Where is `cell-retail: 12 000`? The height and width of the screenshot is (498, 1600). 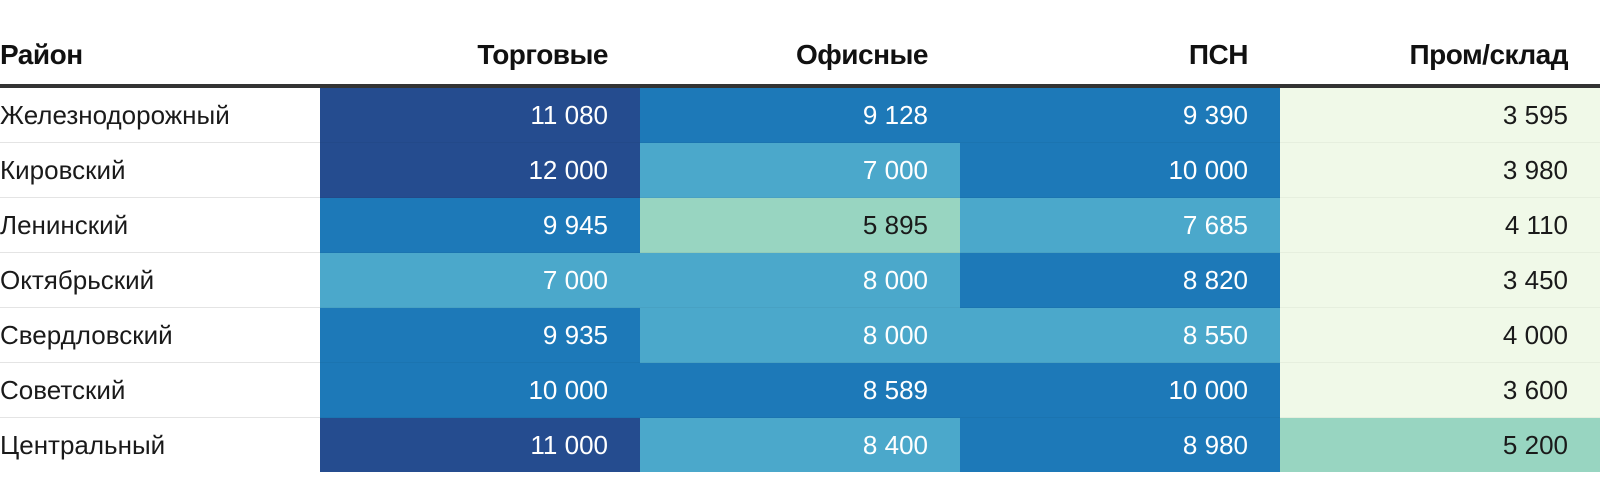
cell-retail: 12 000 is located at coordinates (480, 170).